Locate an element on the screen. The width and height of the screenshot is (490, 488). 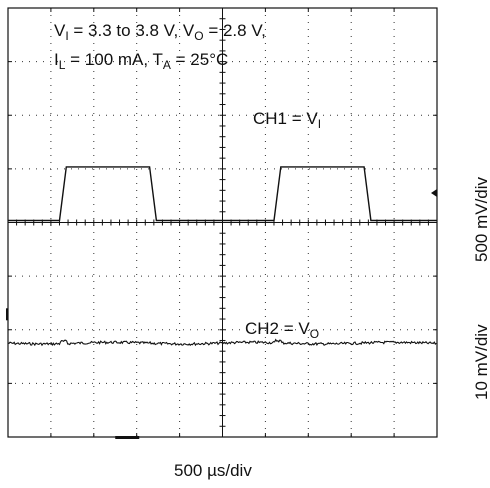
time-scale-label: 500 µs/div is located at coordinates (213, 470).